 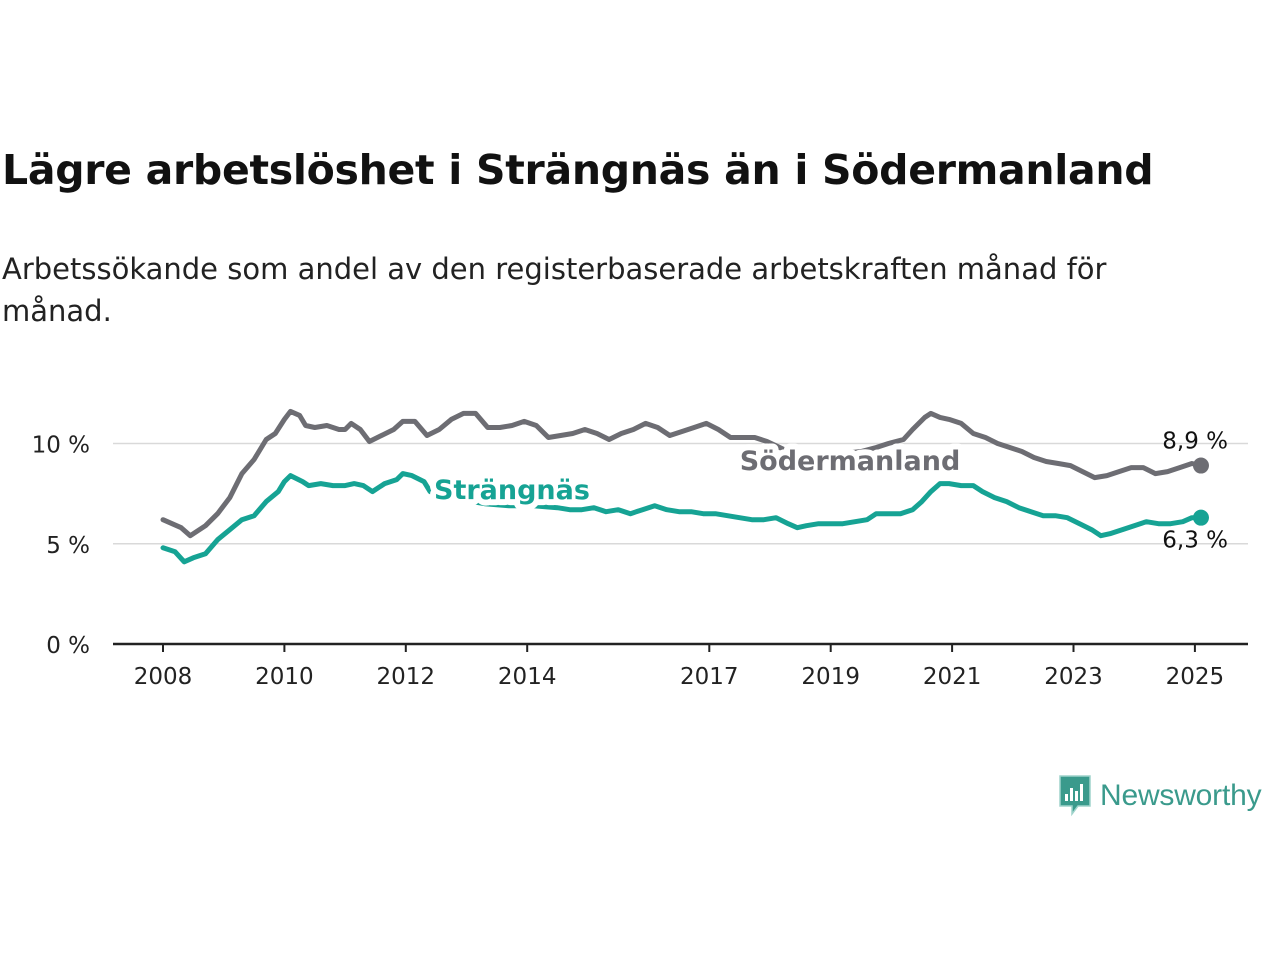 I want to click on end-value-label-strangnas: 6,3 %, so click(x=1195, y=541).